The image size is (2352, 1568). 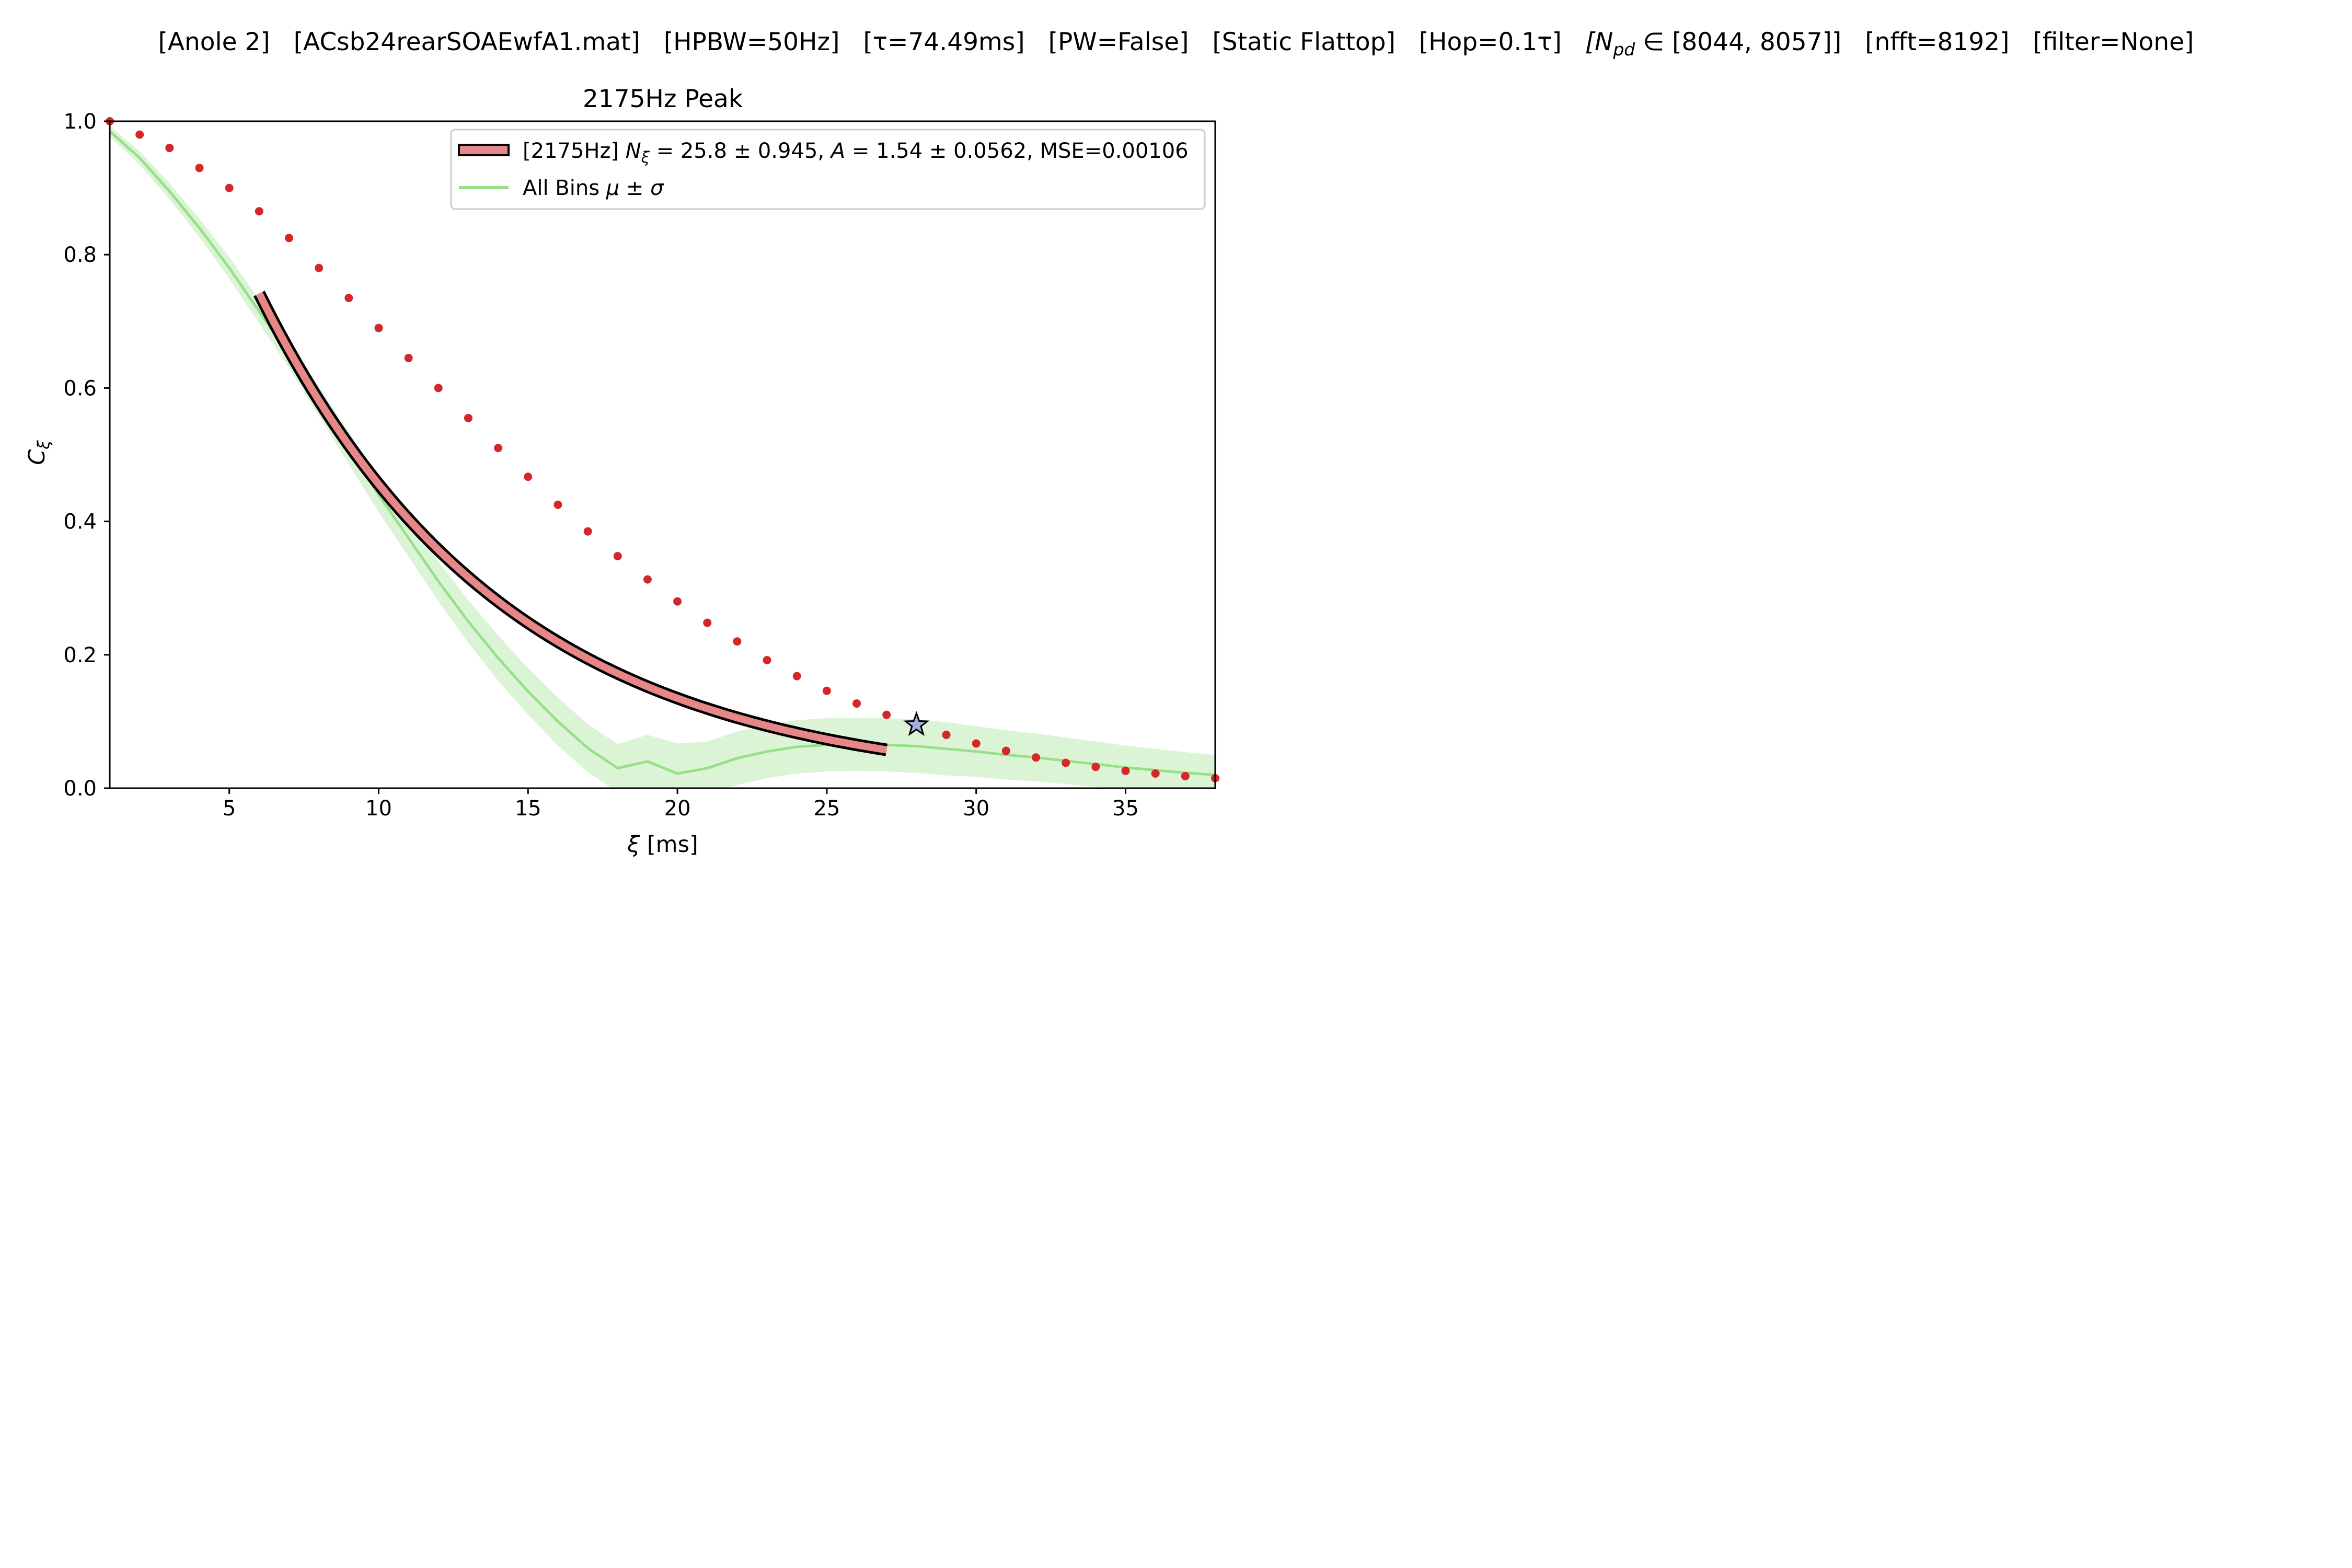 What do you see at coordinates (943, 42) in the screenshot?
I see `suptitle-part-4: [τ=74.49ms]` at bounding box center [943, 42].